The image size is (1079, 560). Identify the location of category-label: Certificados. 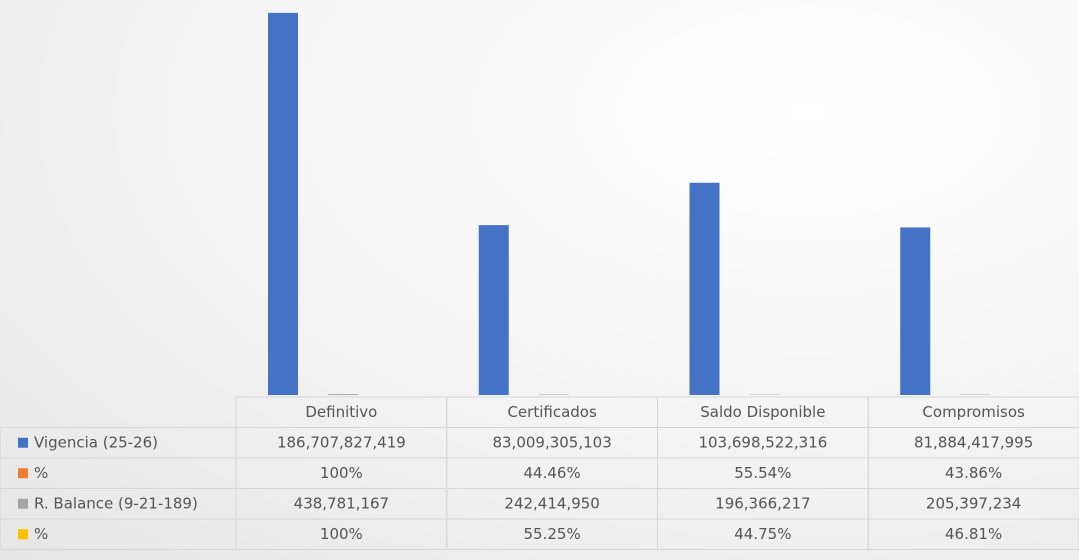
(552, 412).